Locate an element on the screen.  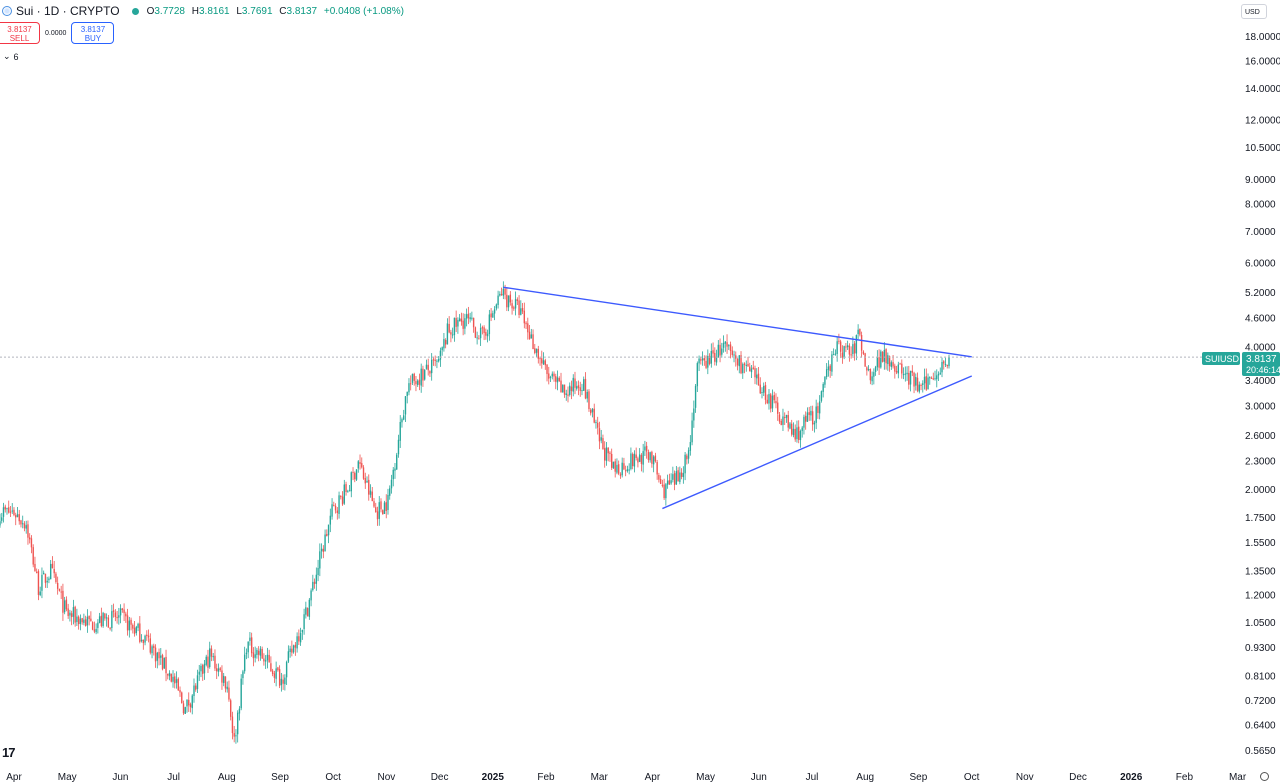
high-value: 3.8161 is located at coordinates (214, 11).